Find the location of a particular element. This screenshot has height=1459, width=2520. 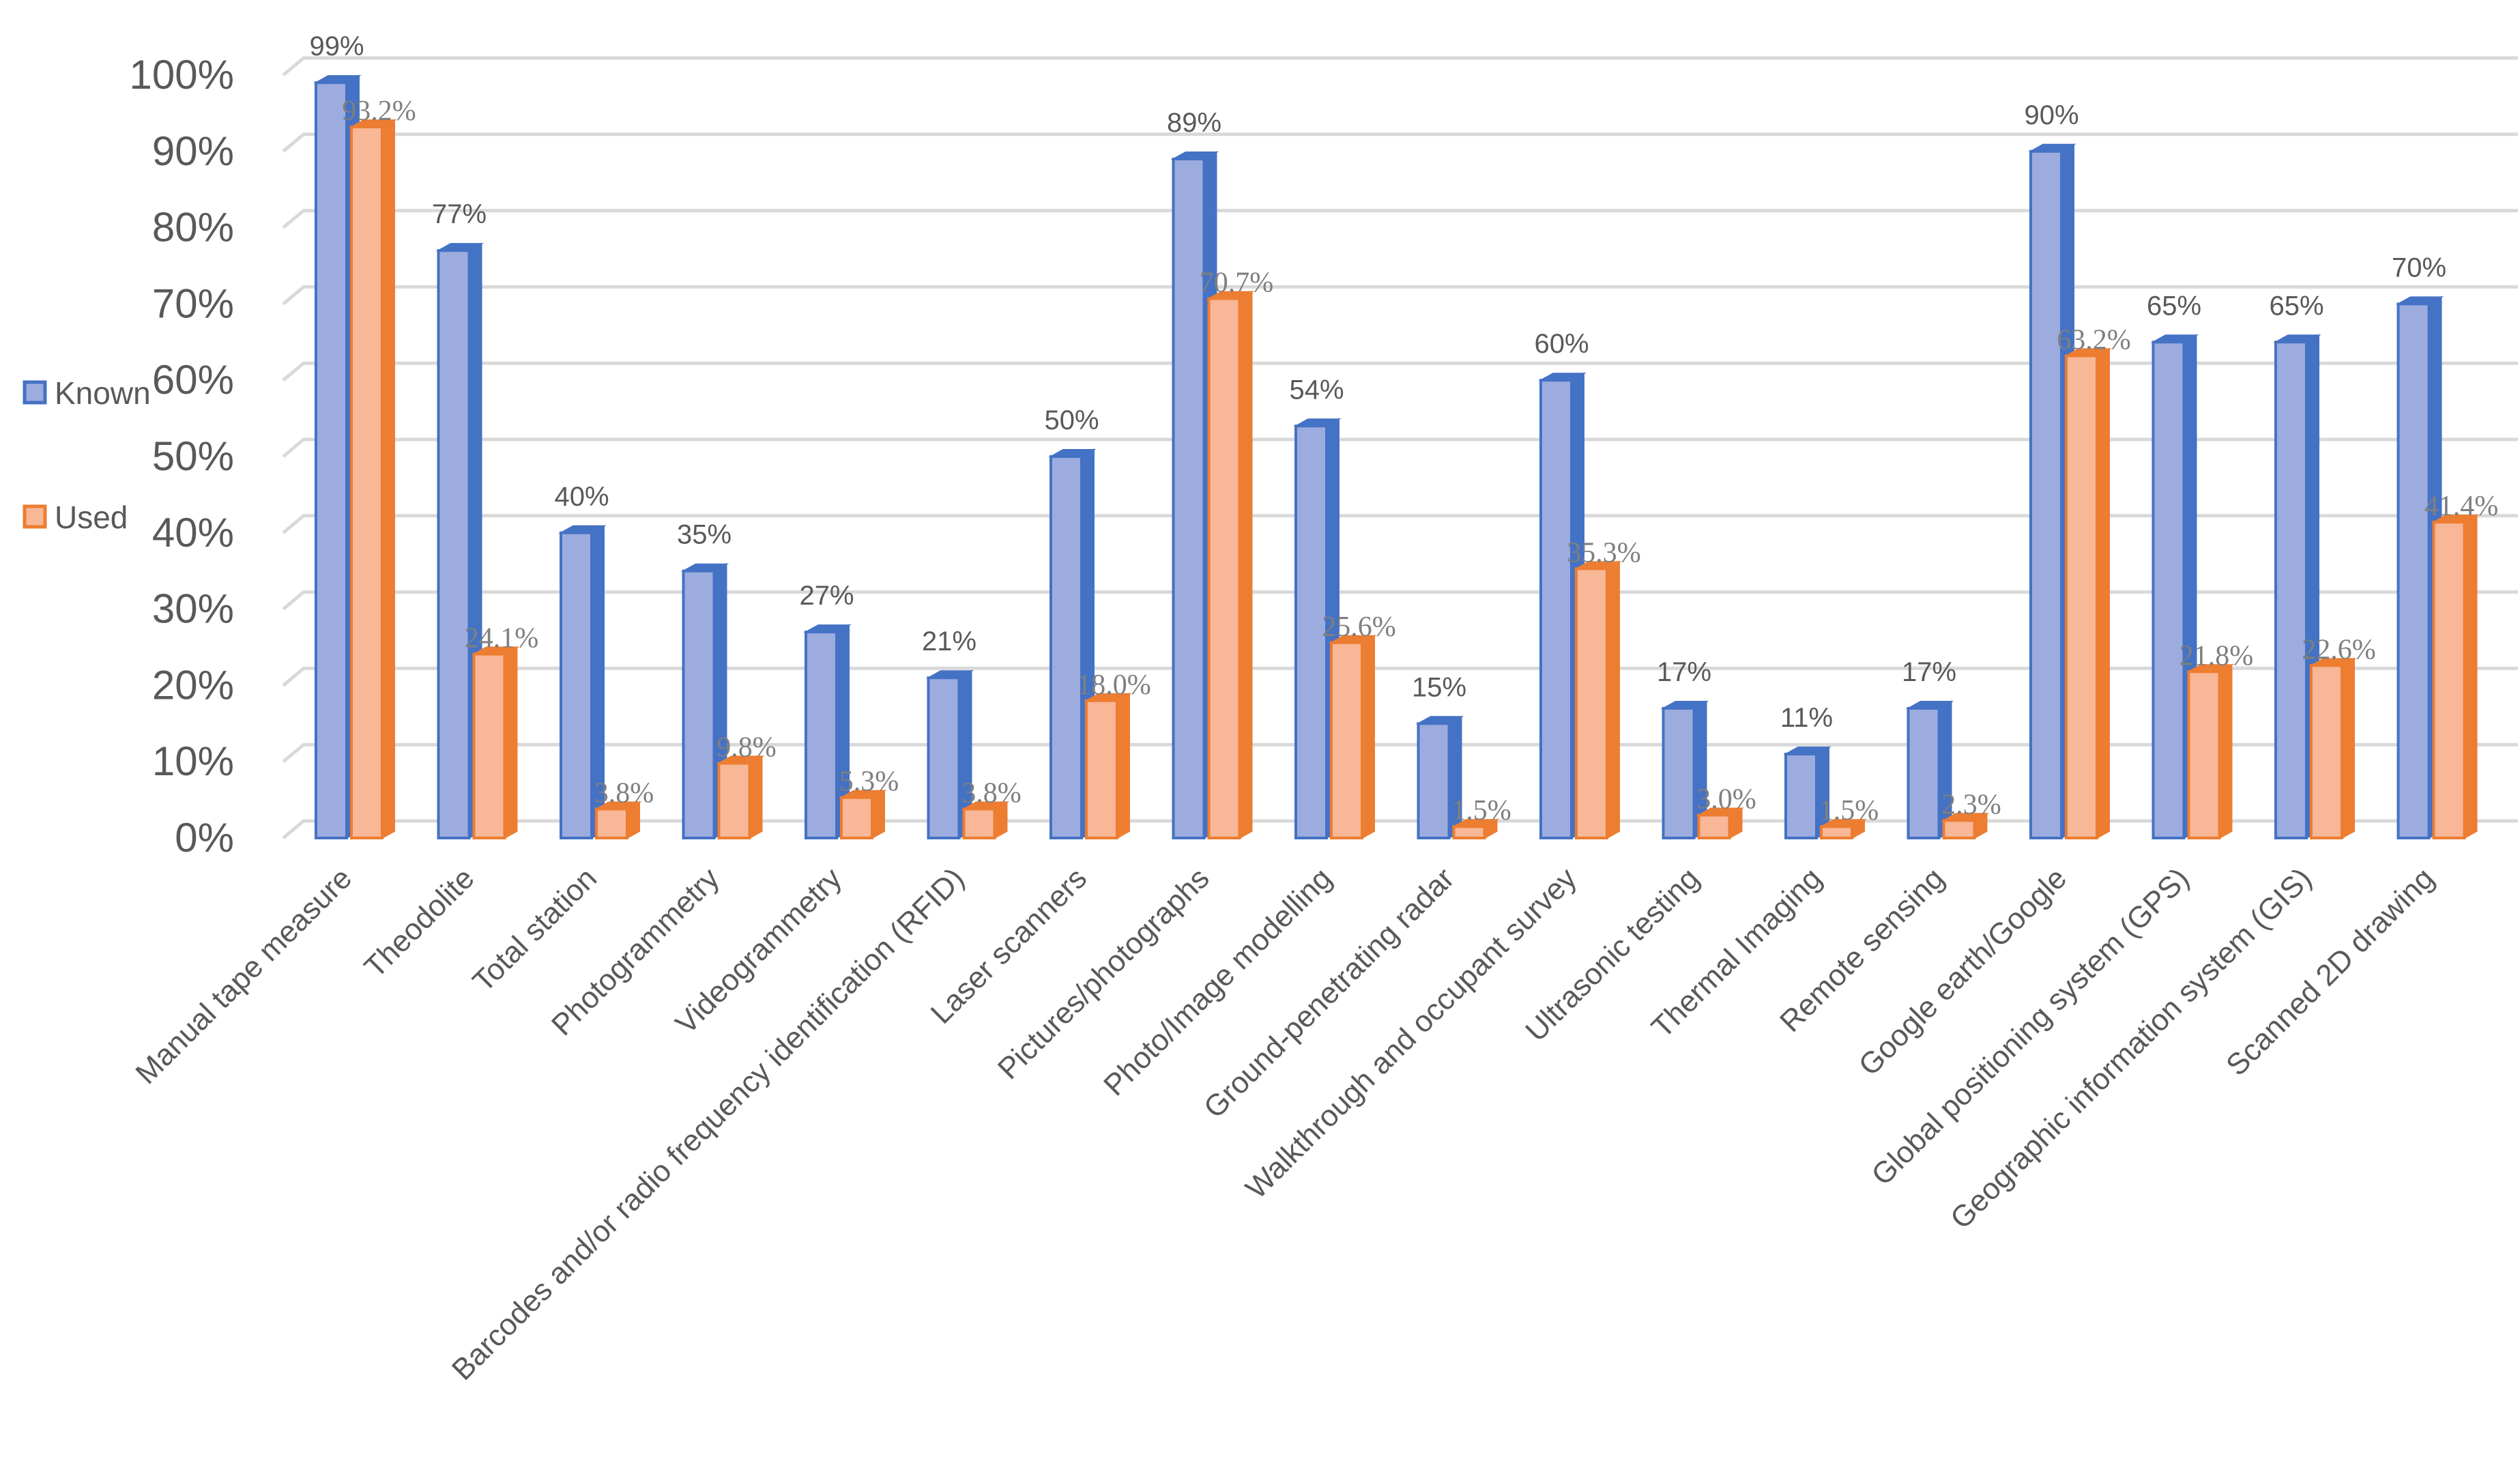

data-label-used: 2.3% is located at coordinates (1971, 804).